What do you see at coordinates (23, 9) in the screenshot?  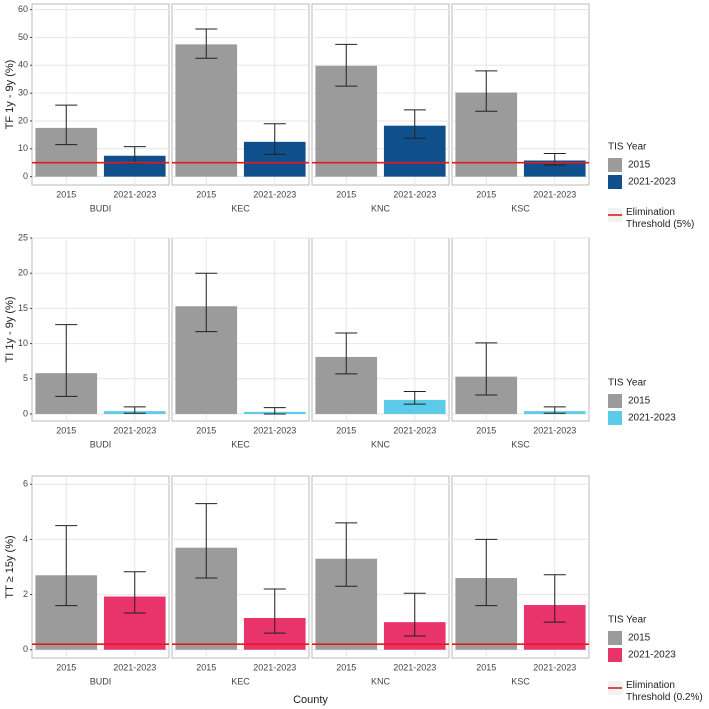 I see `y-tick-label: 60` at bounding box center [23, 9].